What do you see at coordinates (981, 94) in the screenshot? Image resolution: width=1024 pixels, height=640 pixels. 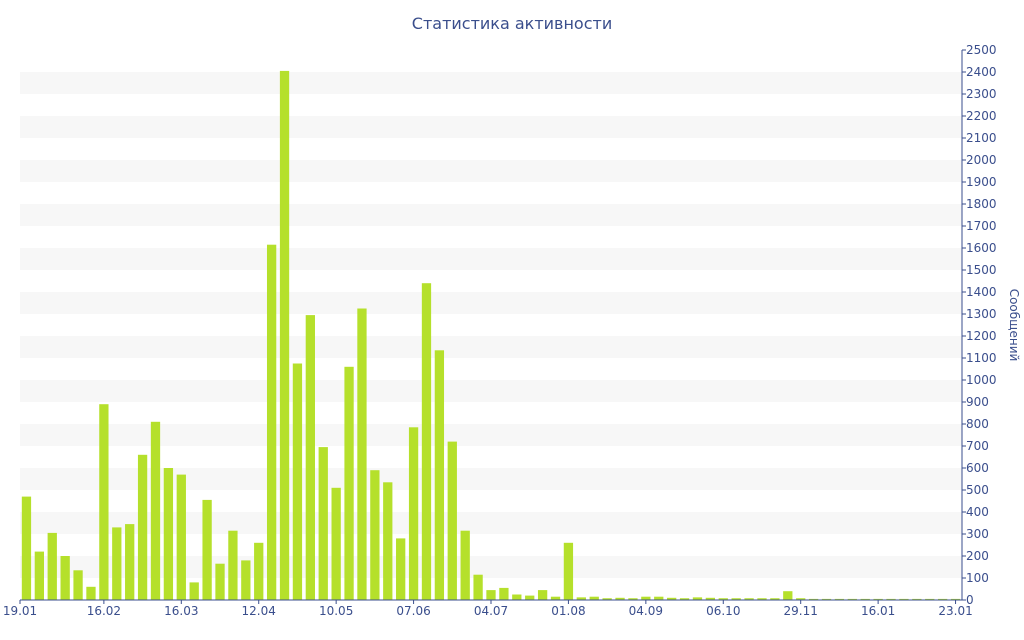 I see `y-tick-label: 2300` at bounding box center [981, 94].